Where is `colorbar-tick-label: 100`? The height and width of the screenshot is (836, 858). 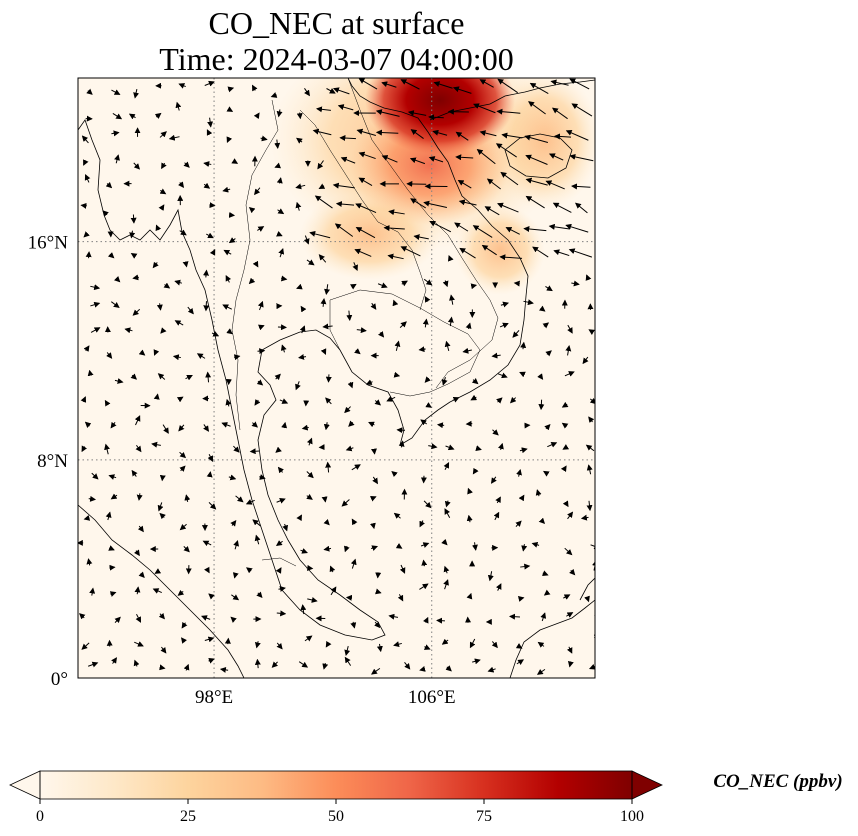 colorbar-tick-label: 100 is located at coordinates (632, 816).